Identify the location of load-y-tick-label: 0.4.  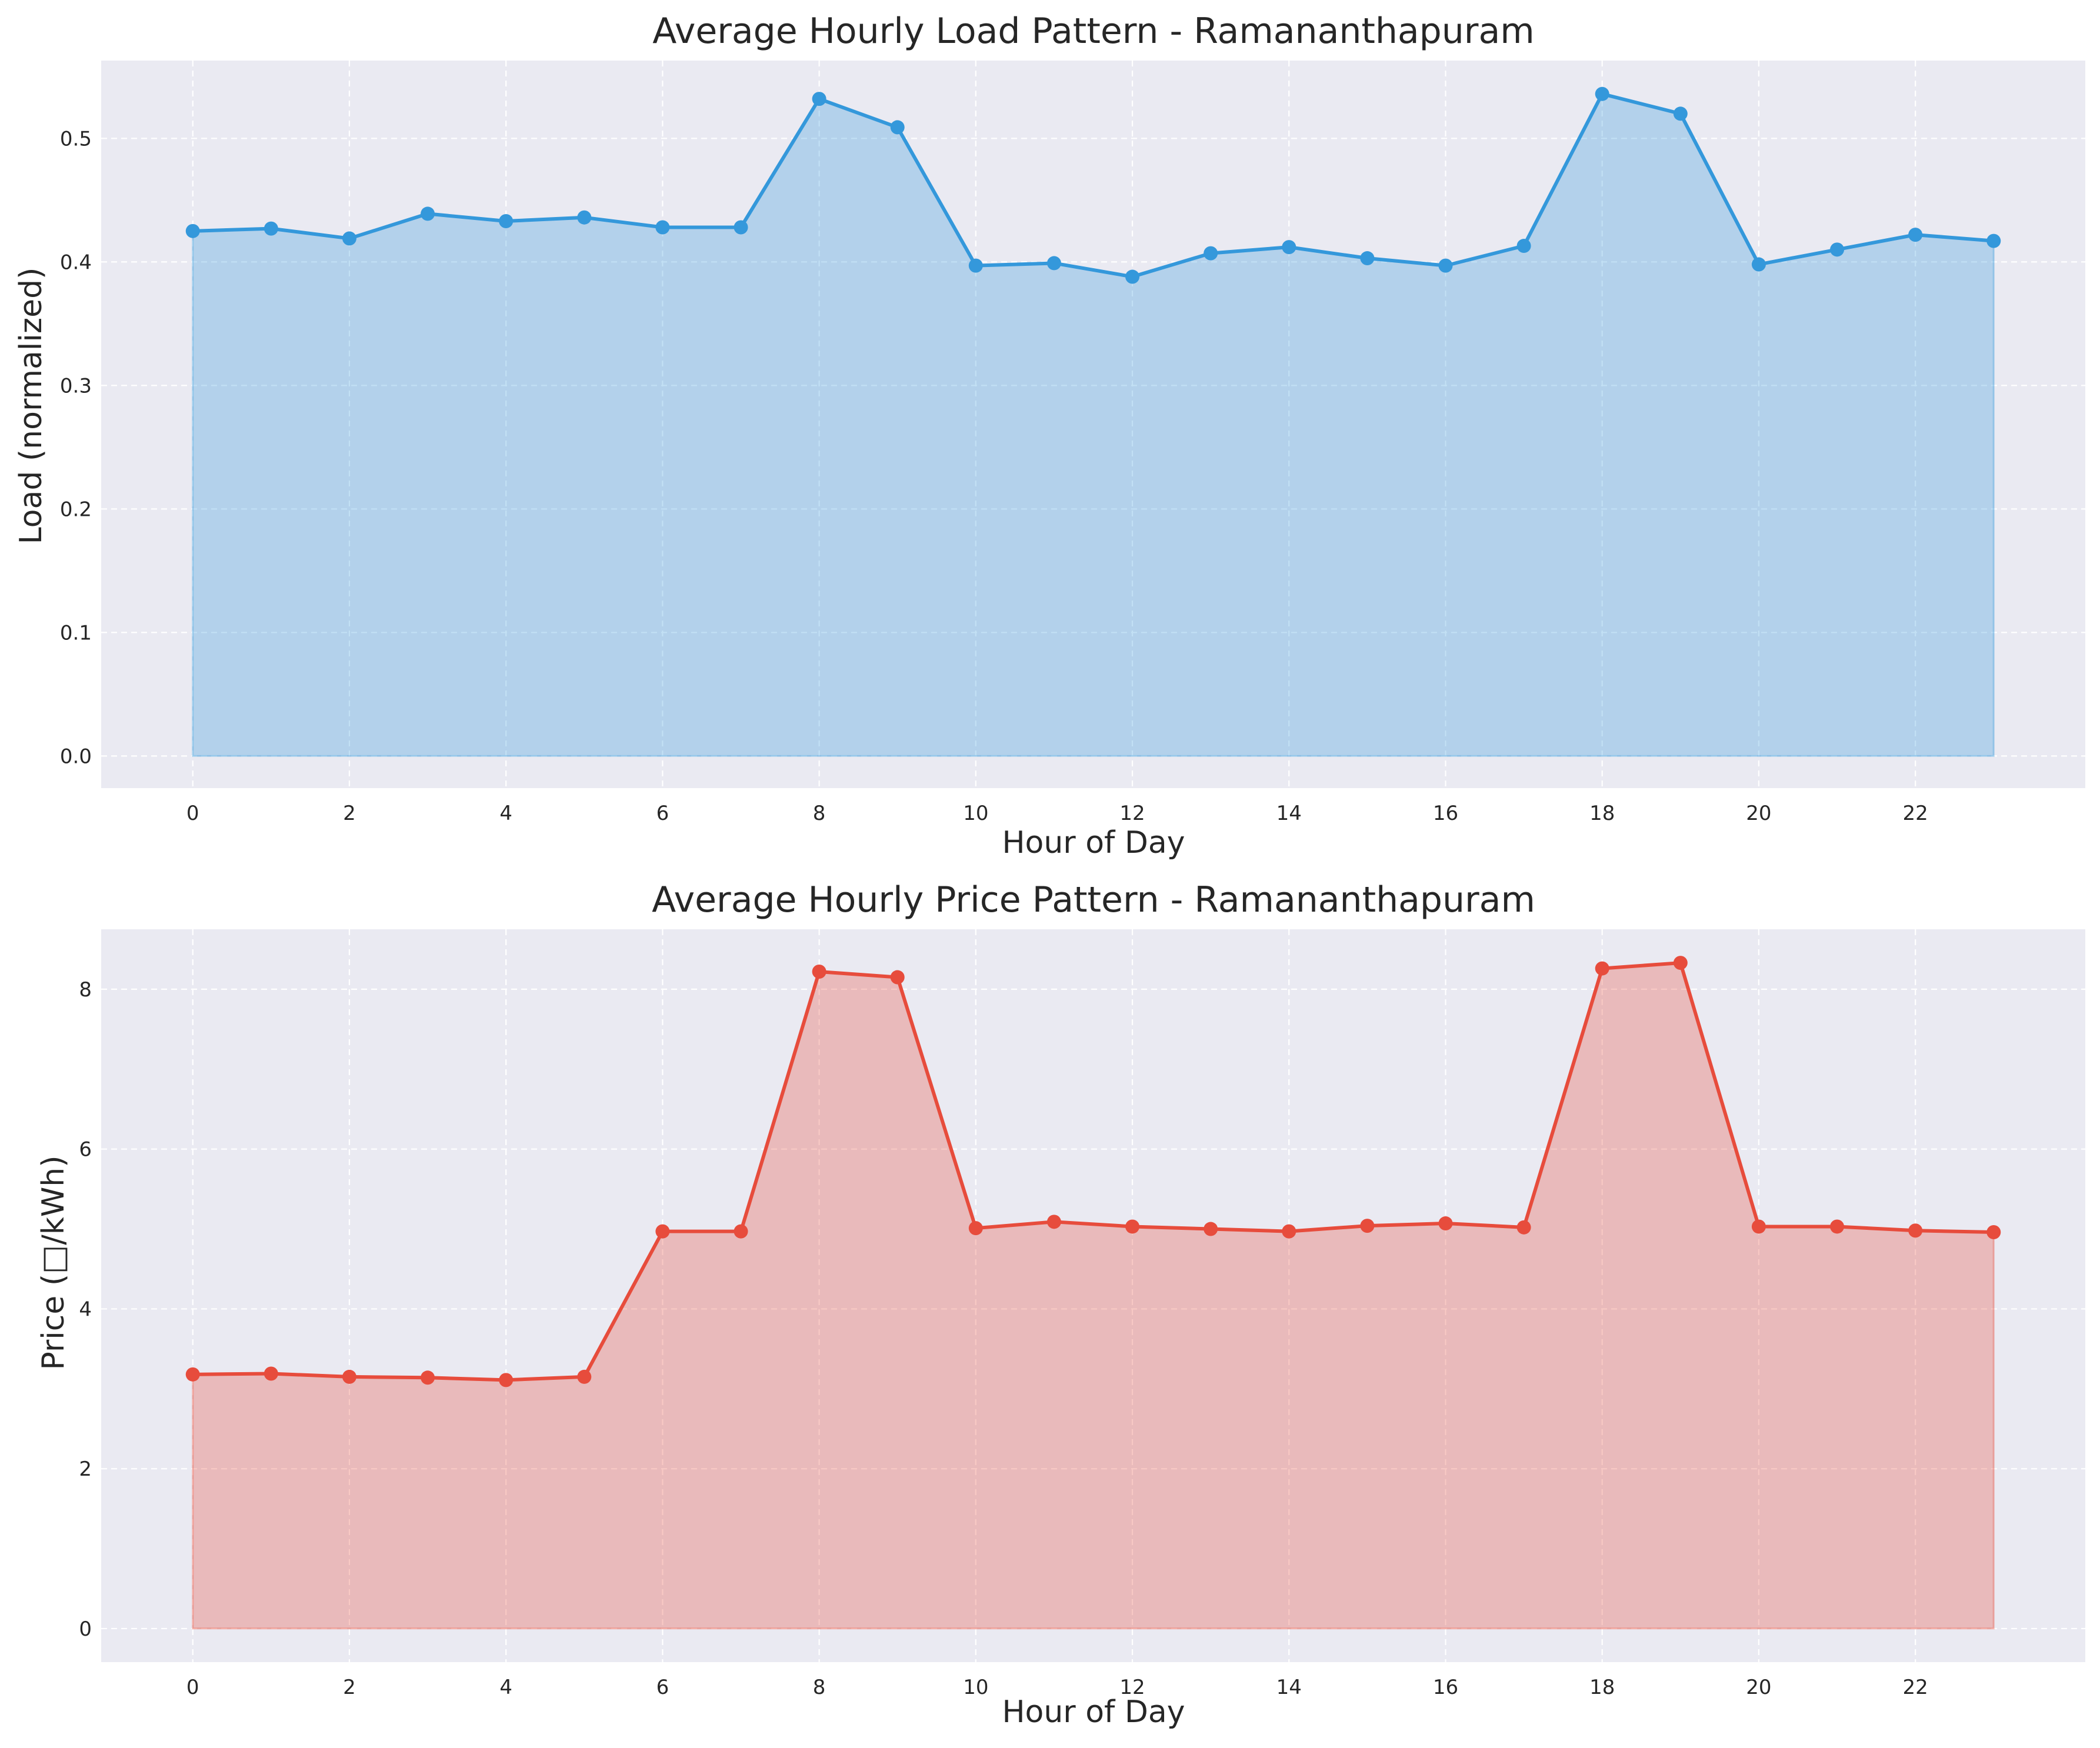
(76, 262).